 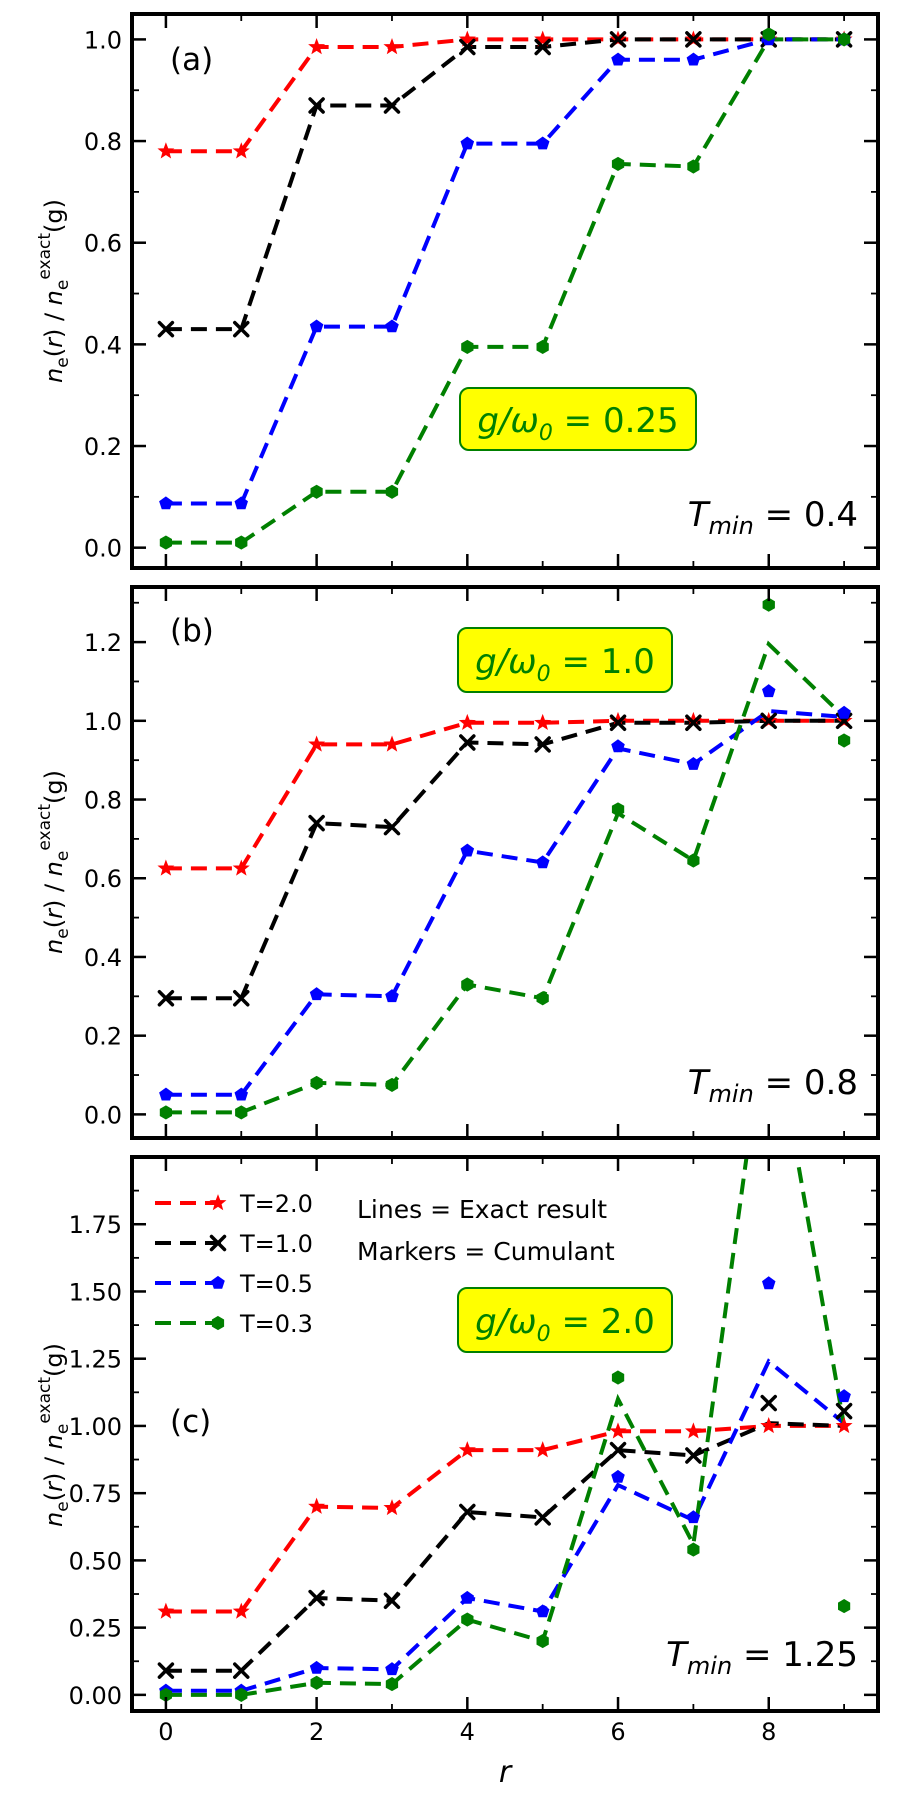 What do you see at coordinates (773, 517) in the screenshot?
I see `panel-a-tmin: Tmin = 0.4` at bounding box center [773, 517].